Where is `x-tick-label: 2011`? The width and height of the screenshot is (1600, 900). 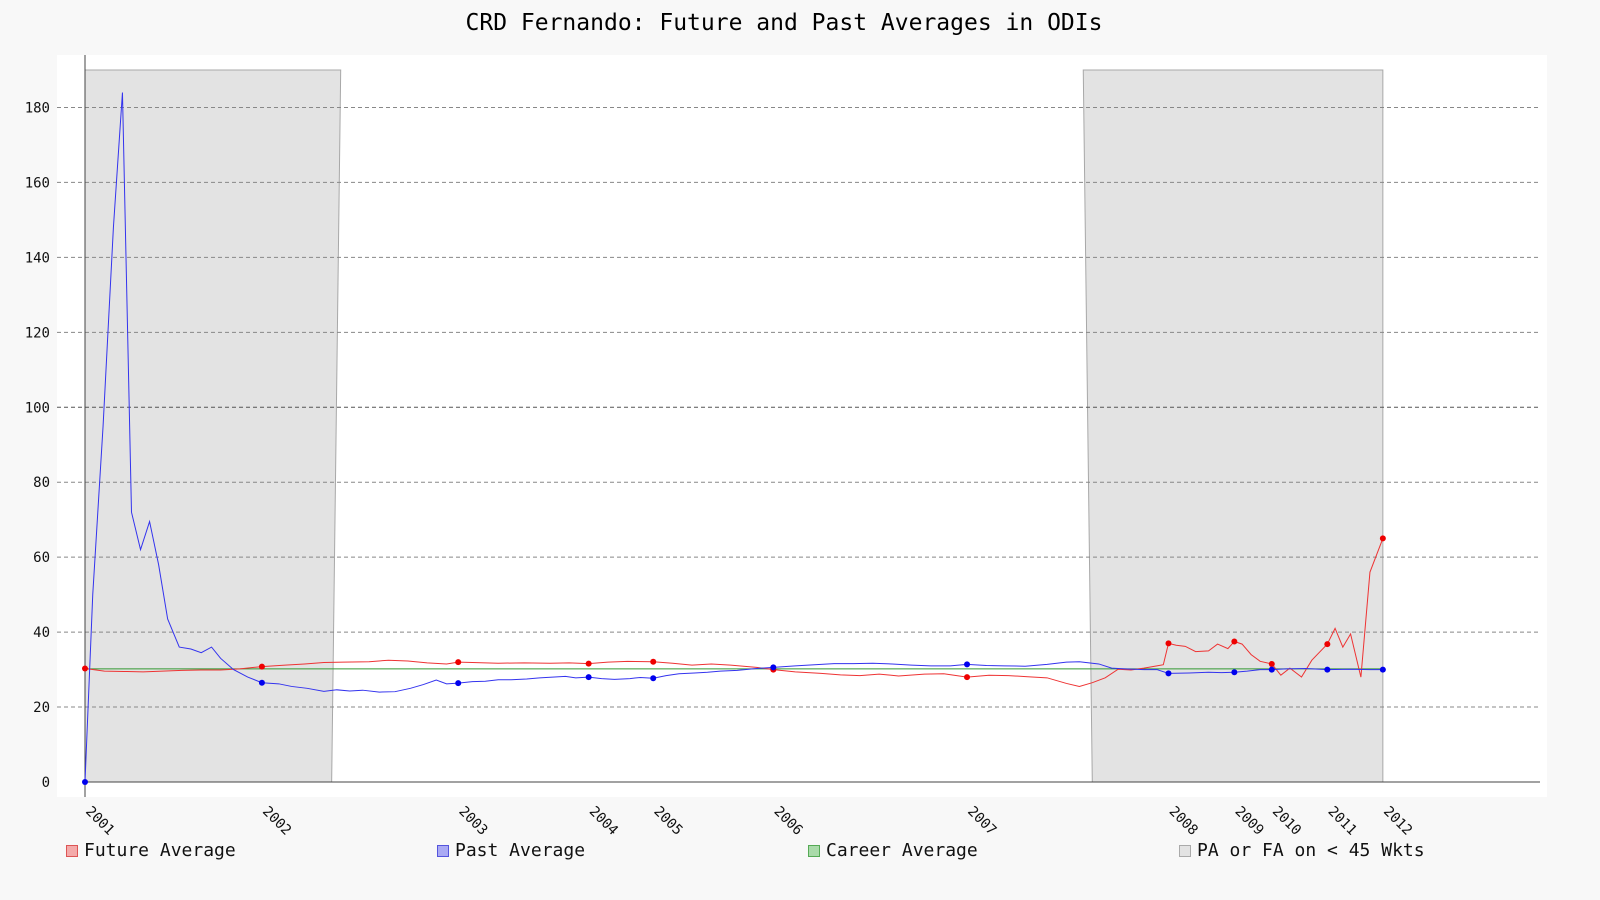
x-tick-label: 2011 is located at coordinates (1342, 821).